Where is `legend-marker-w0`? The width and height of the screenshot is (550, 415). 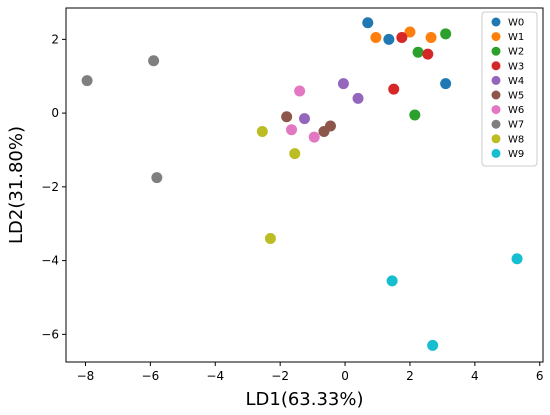
legend-marker-w0 is located at coordinates (496, 22).